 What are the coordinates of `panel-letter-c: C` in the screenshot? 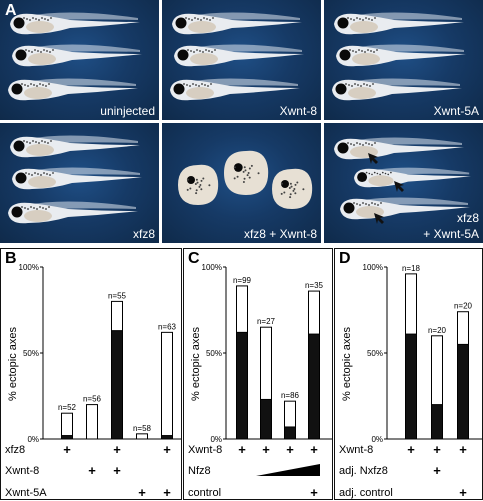 It's located at (194, 258).